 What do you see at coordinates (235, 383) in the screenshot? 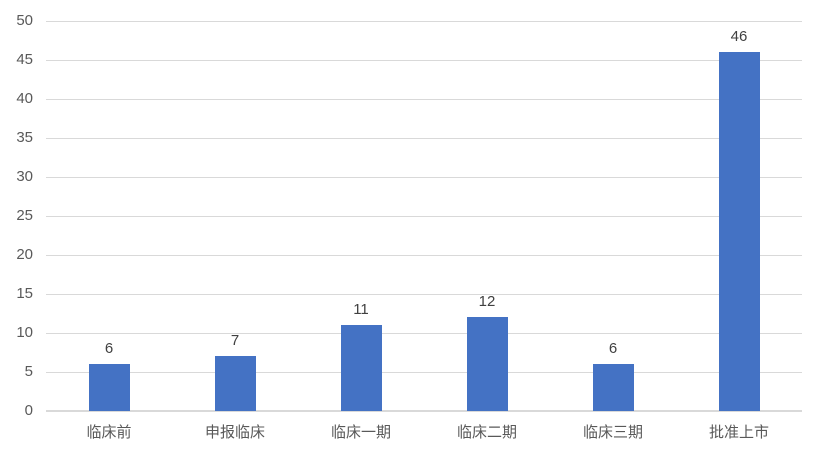
I see `bar-申报临床` at bounding box center [235, 383].